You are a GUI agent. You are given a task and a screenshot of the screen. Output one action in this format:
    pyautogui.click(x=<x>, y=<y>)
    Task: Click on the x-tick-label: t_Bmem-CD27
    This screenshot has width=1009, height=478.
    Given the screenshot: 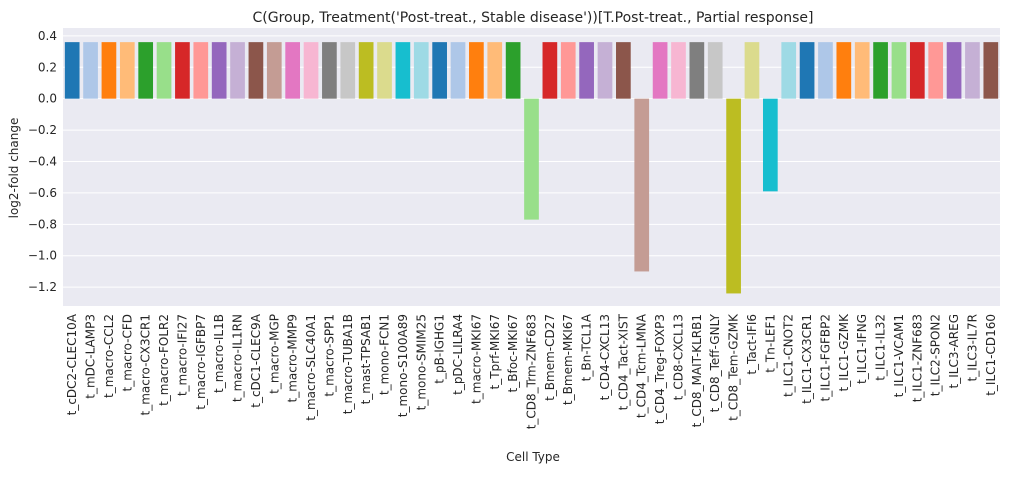 What is the action you would take?
    pyautogui.click(x=550, y=357)
    